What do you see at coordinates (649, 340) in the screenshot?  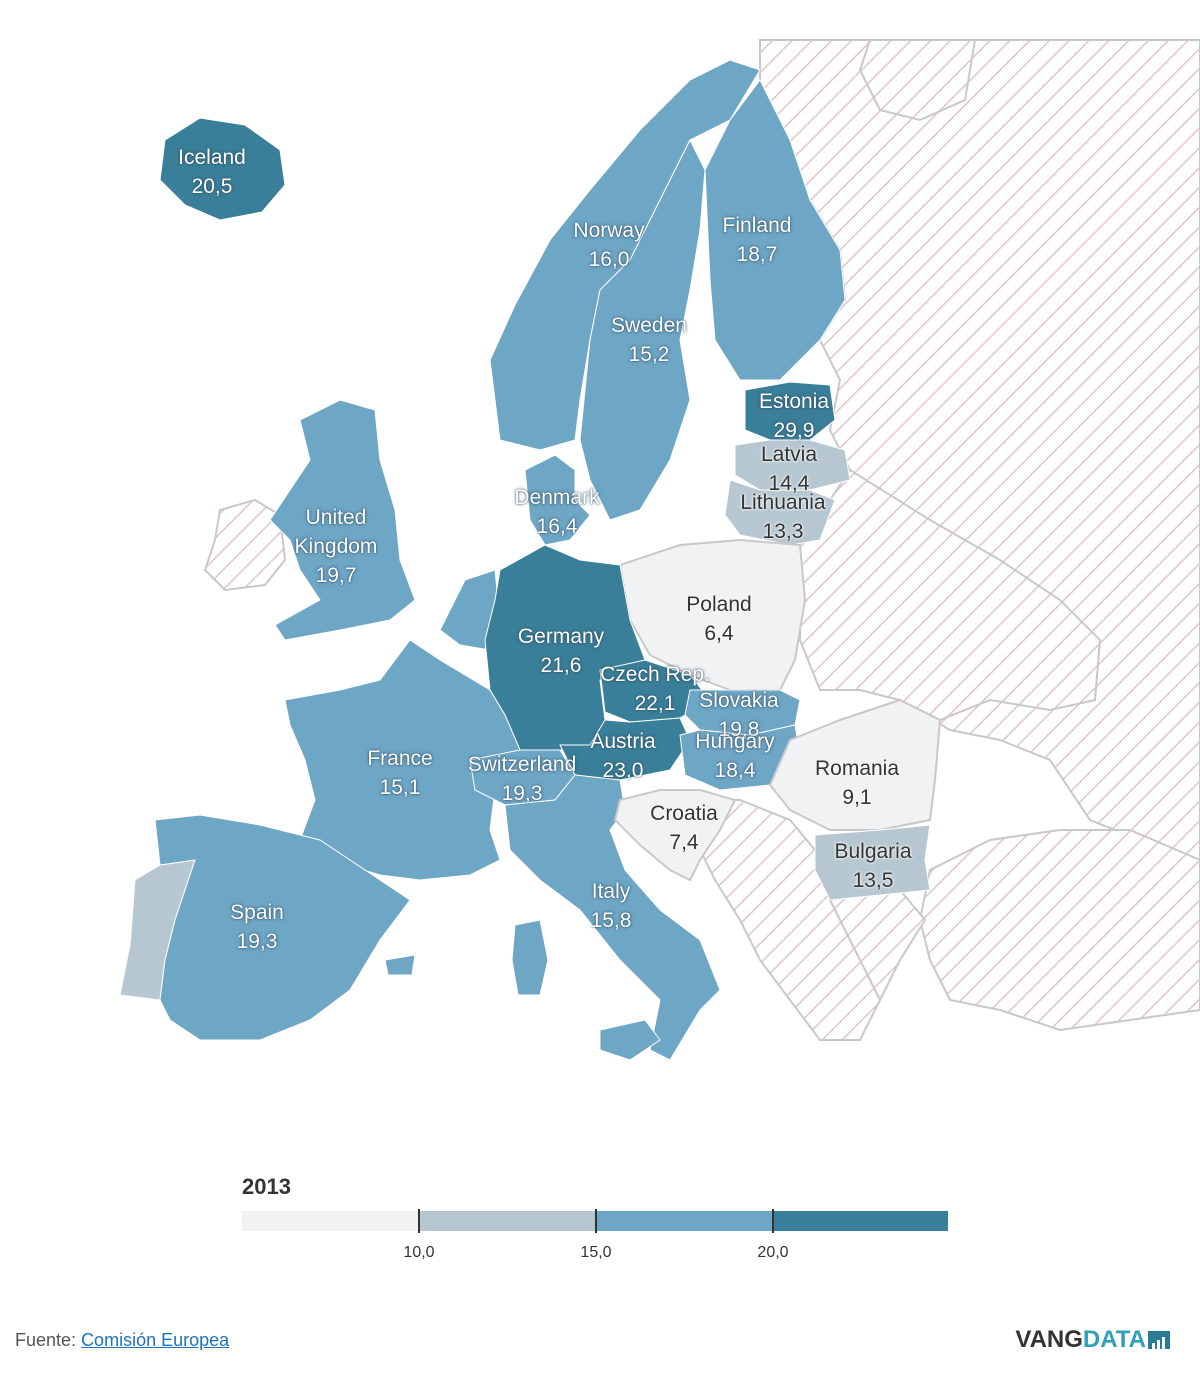 I see `label-sweden: Sweden 15,2` at bounding box center [649, 340].